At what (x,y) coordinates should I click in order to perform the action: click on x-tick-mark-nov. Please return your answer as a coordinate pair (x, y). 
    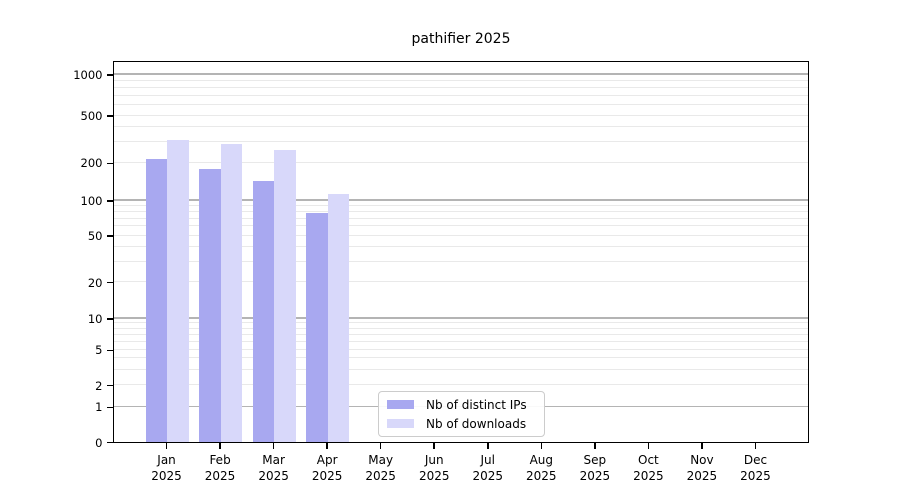
    Looking at the image, I should click on (702, 445).